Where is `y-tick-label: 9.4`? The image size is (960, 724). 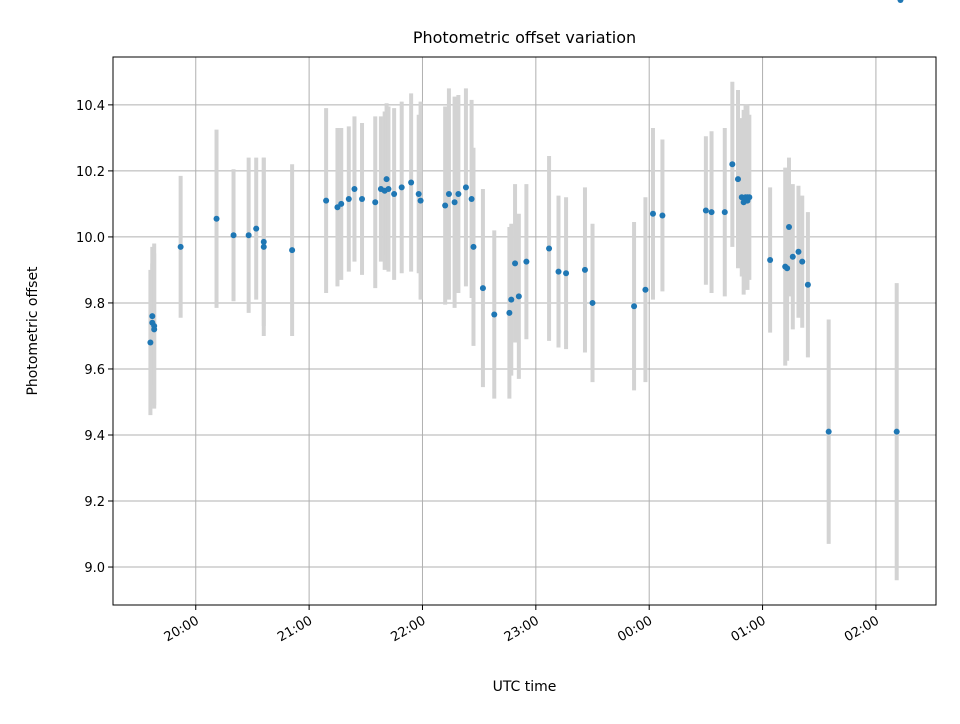 y-tick-label: 9.4 is located at coordinates (94, 436).